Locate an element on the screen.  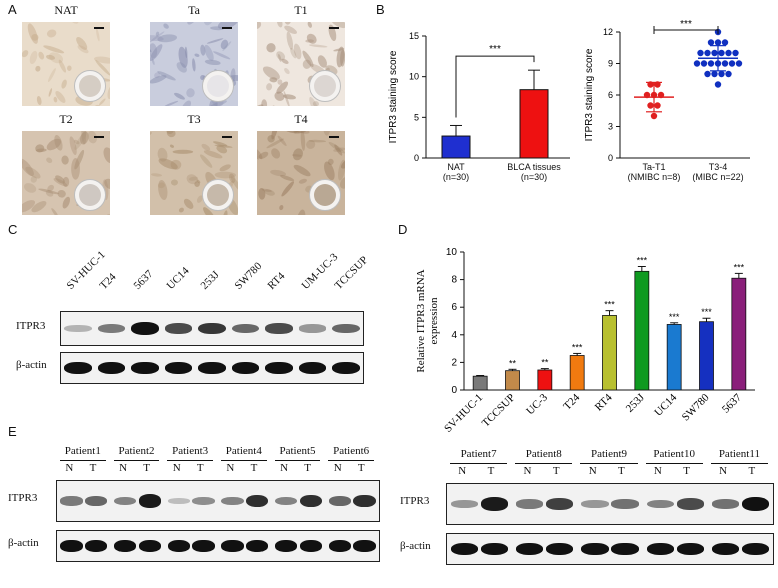
patient-label: Patient1 is located at coordinates (82, 451).